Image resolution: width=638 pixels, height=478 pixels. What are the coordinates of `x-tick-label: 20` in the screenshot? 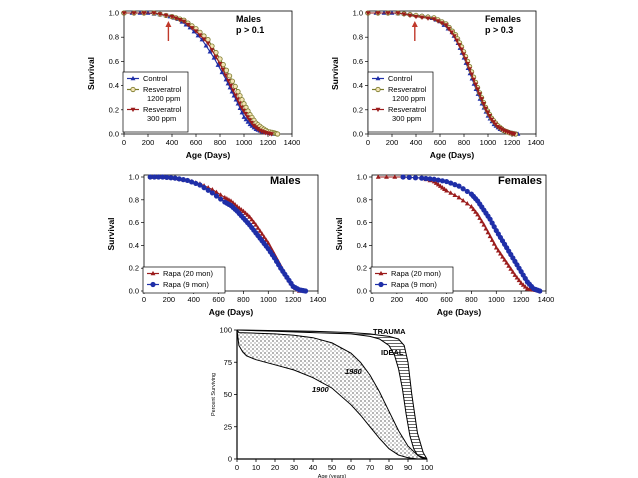 It's located at (275, 467).